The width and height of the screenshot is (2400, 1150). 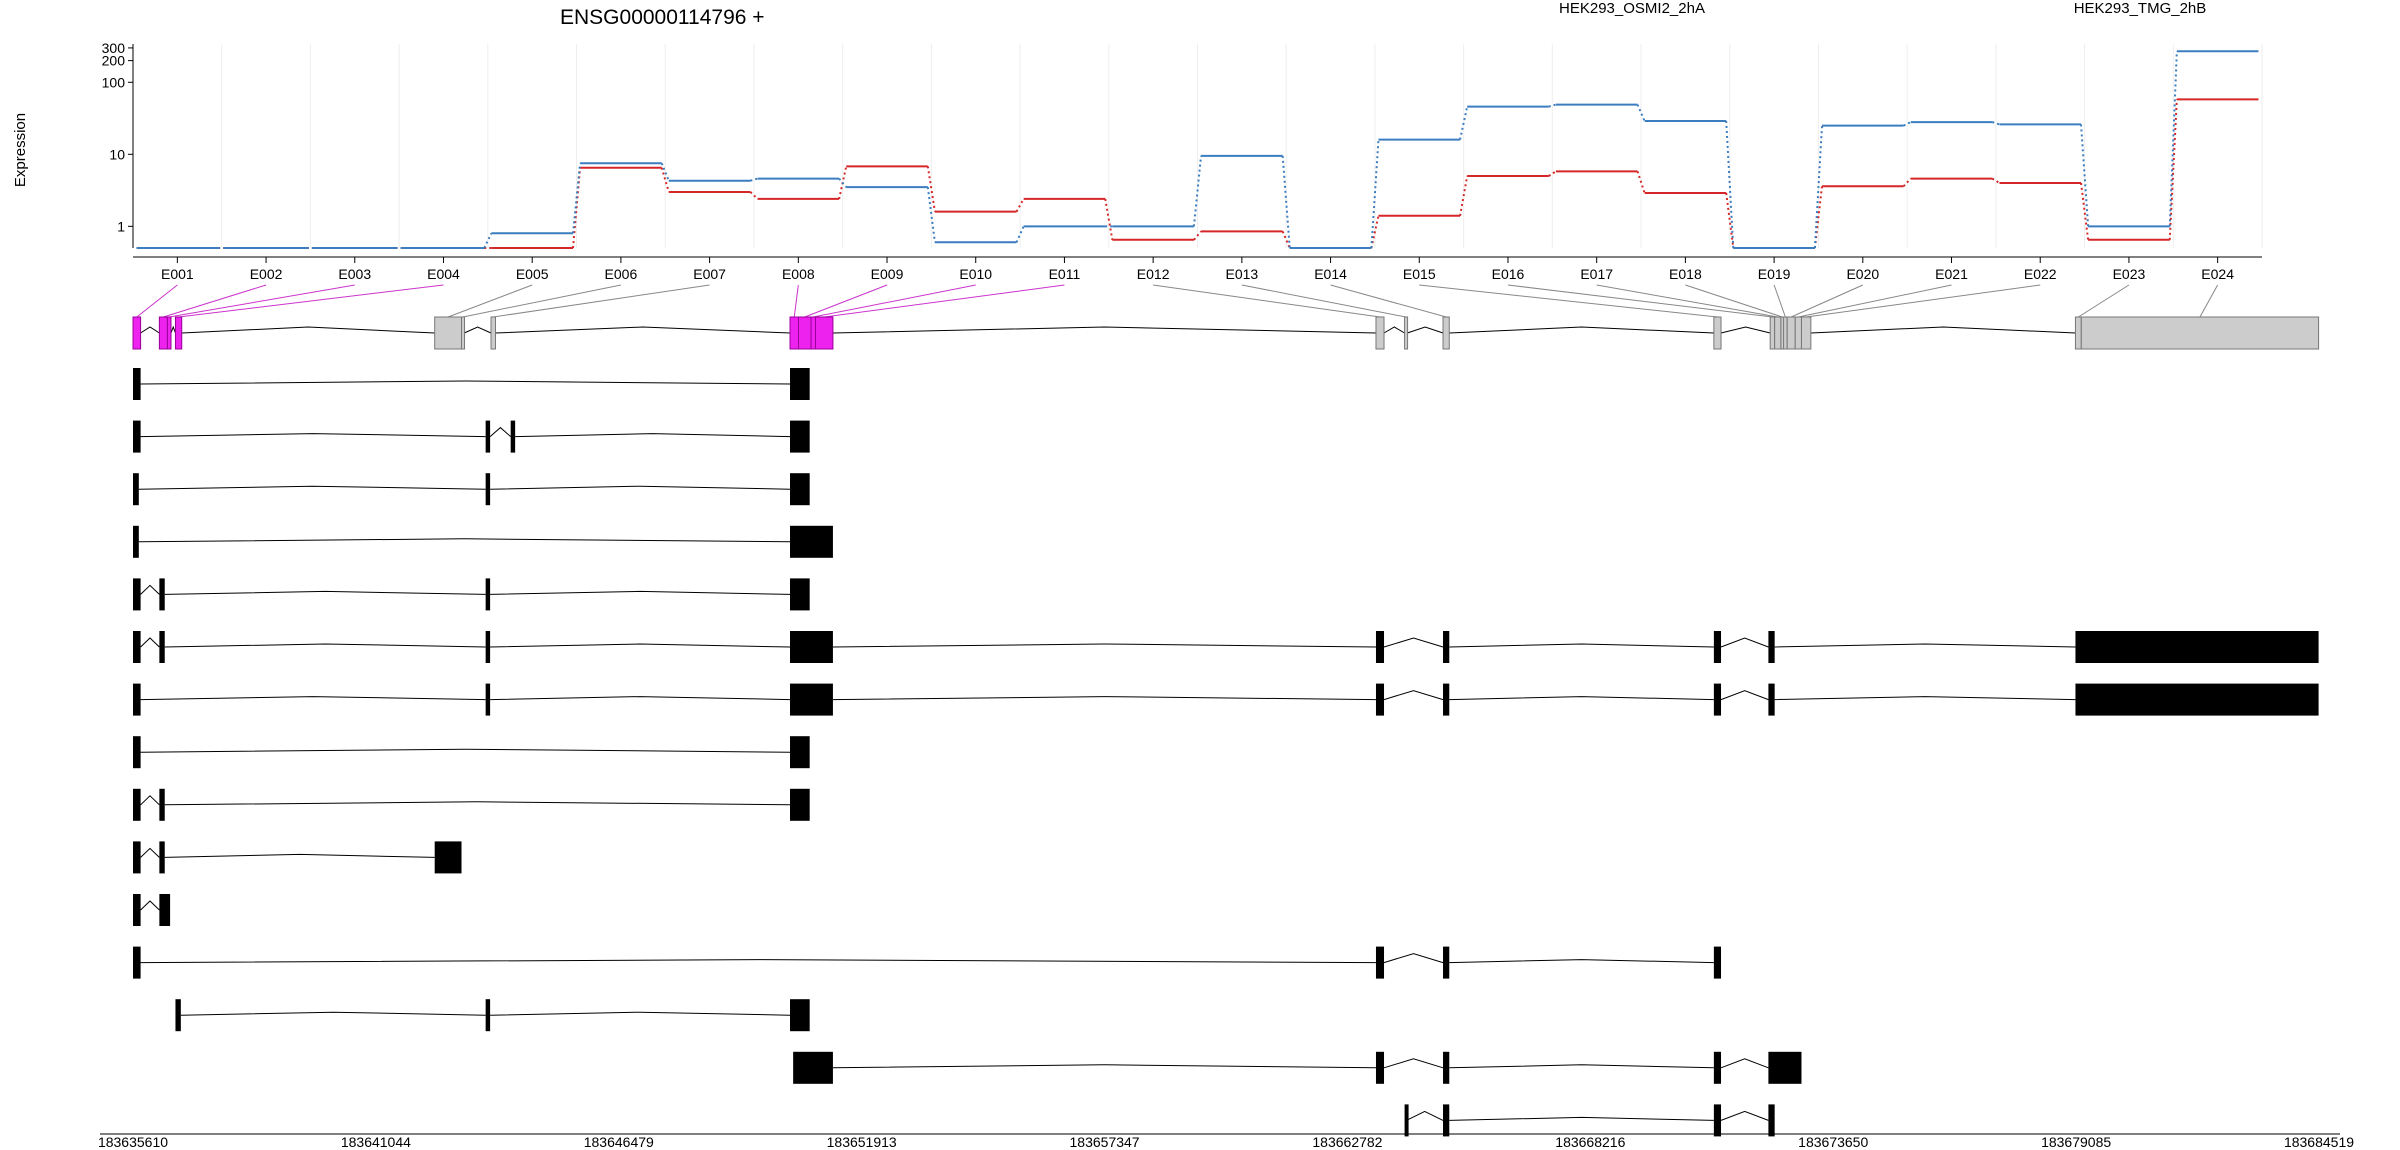 What do you see at coordinates (621, 274) in the screenshot?
I see `exon-tick-label: E006` at bounding box center [621, 274].